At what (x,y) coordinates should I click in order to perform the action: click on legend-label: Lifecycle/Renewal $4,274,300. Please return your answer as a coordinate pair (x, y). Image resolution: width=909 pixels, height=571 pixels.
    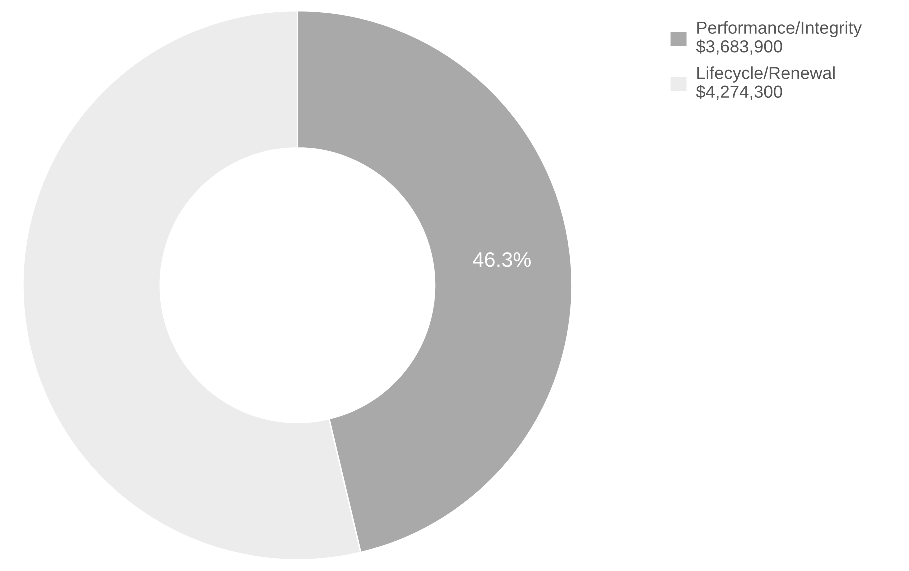
    Looking at the image, I should click on (765, 83).